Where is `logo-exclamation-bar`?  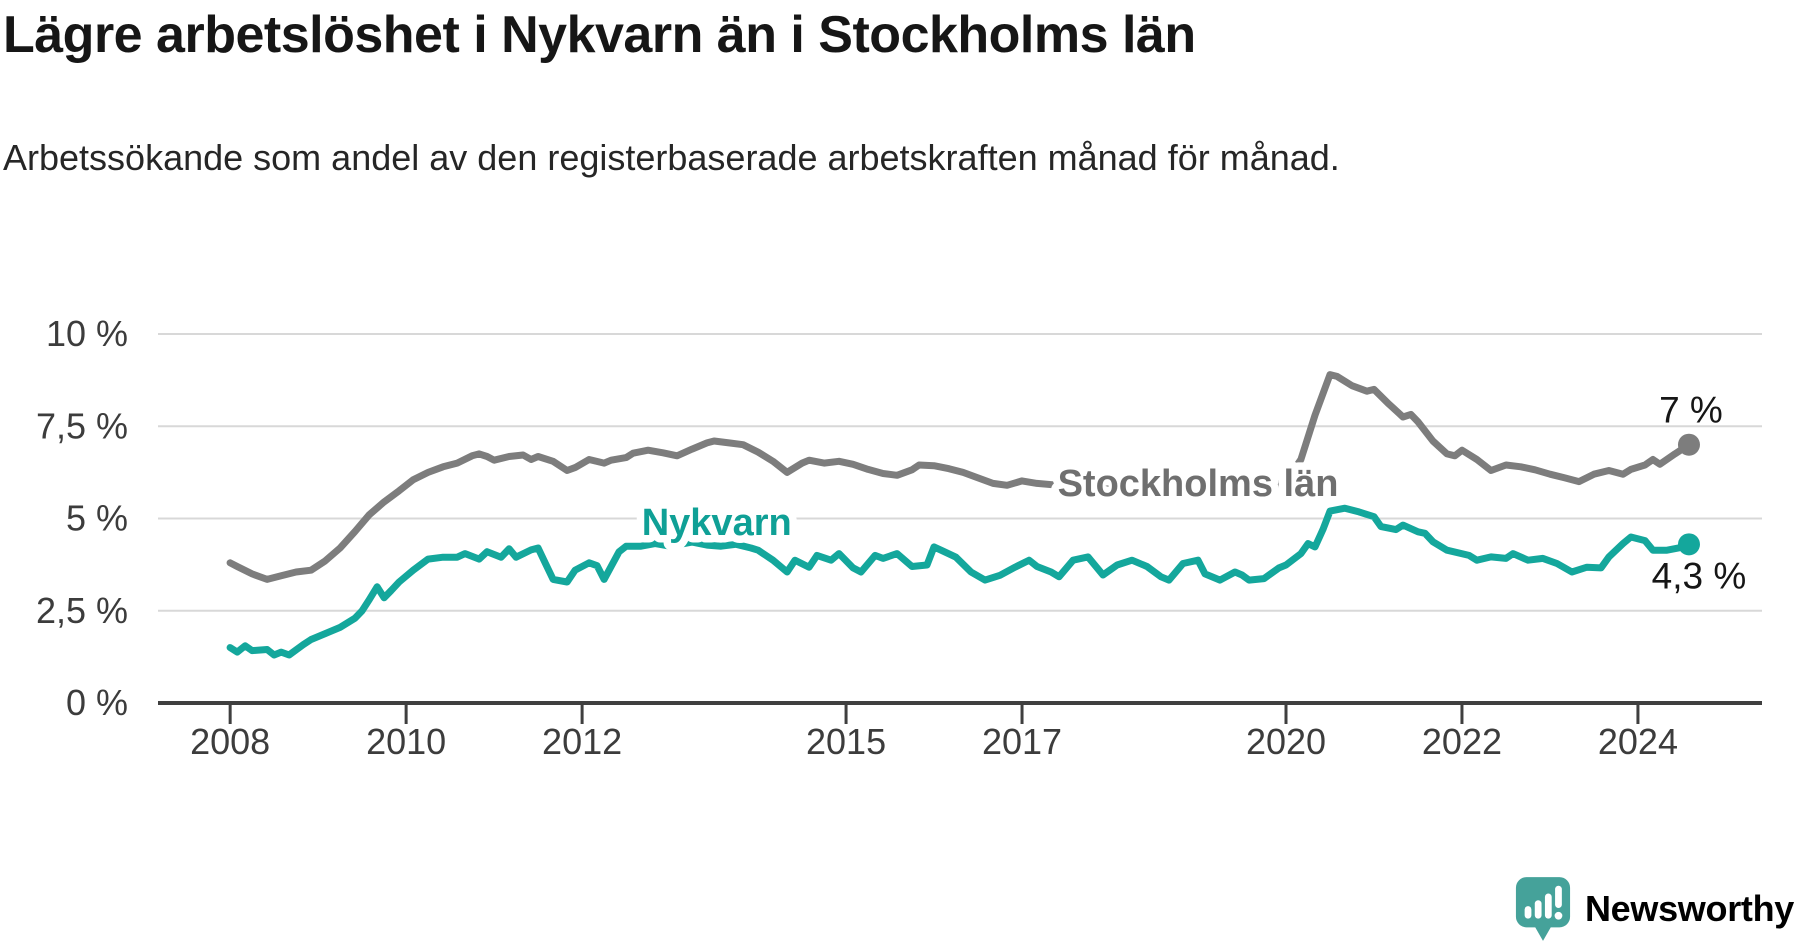 logo-exclamation-bar is located at coordinates (1558, 897).